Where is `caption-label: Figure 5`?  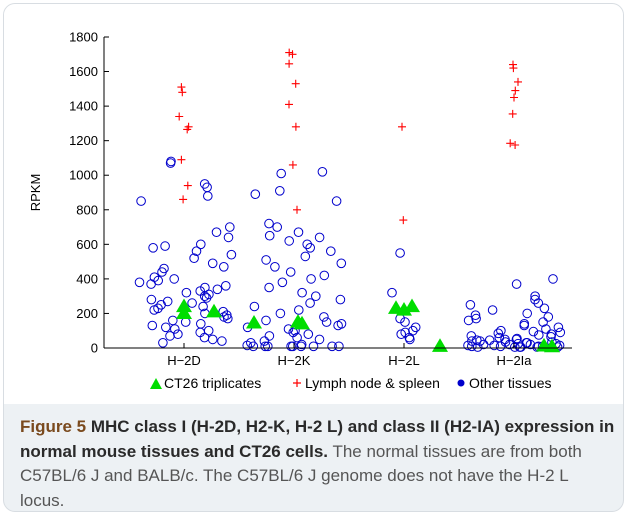 caption-label: Figure 5 is located at coordinates (53, 426).